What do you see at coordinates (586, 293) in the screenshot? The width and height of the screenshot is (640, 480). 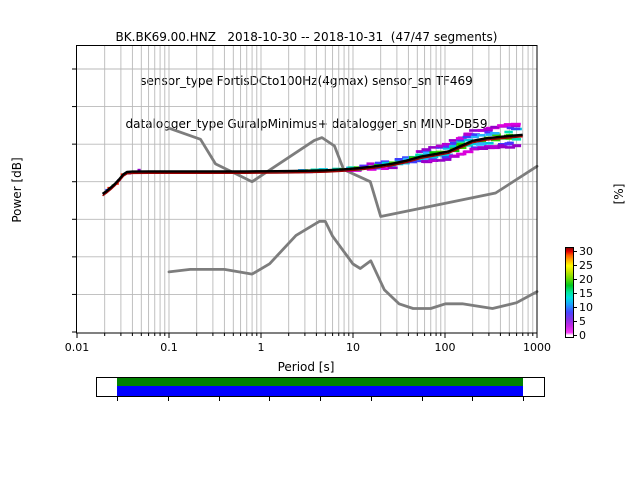 I see `colorbar-tick-label: 15` at bounding box center [586, 293].